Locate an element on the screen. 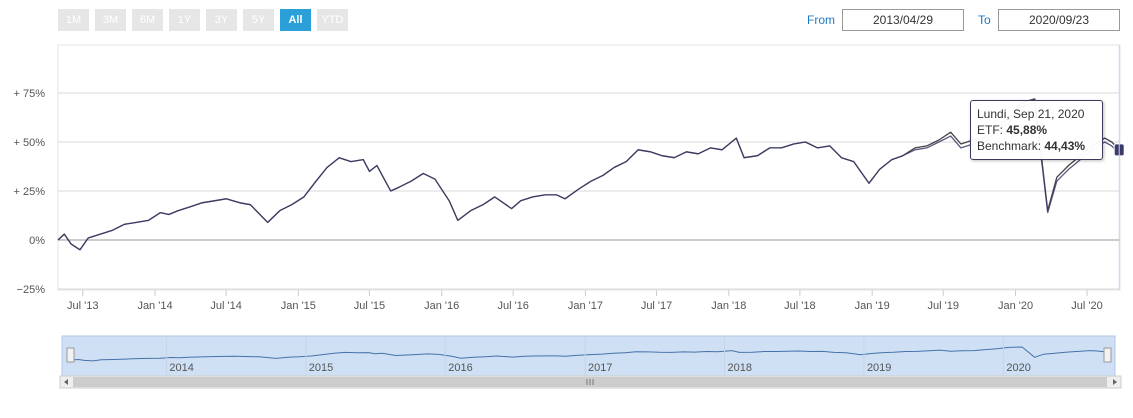 The image size is (1133, 418). navigator-year-label: 2017 is located at coordinates (600, 368).